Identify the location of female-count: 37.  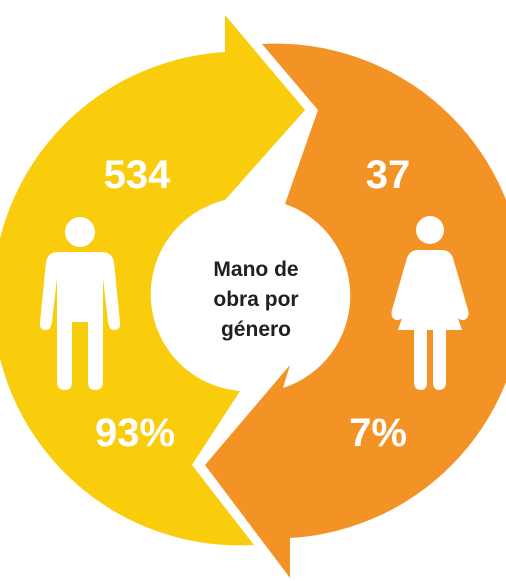
(388, 175).